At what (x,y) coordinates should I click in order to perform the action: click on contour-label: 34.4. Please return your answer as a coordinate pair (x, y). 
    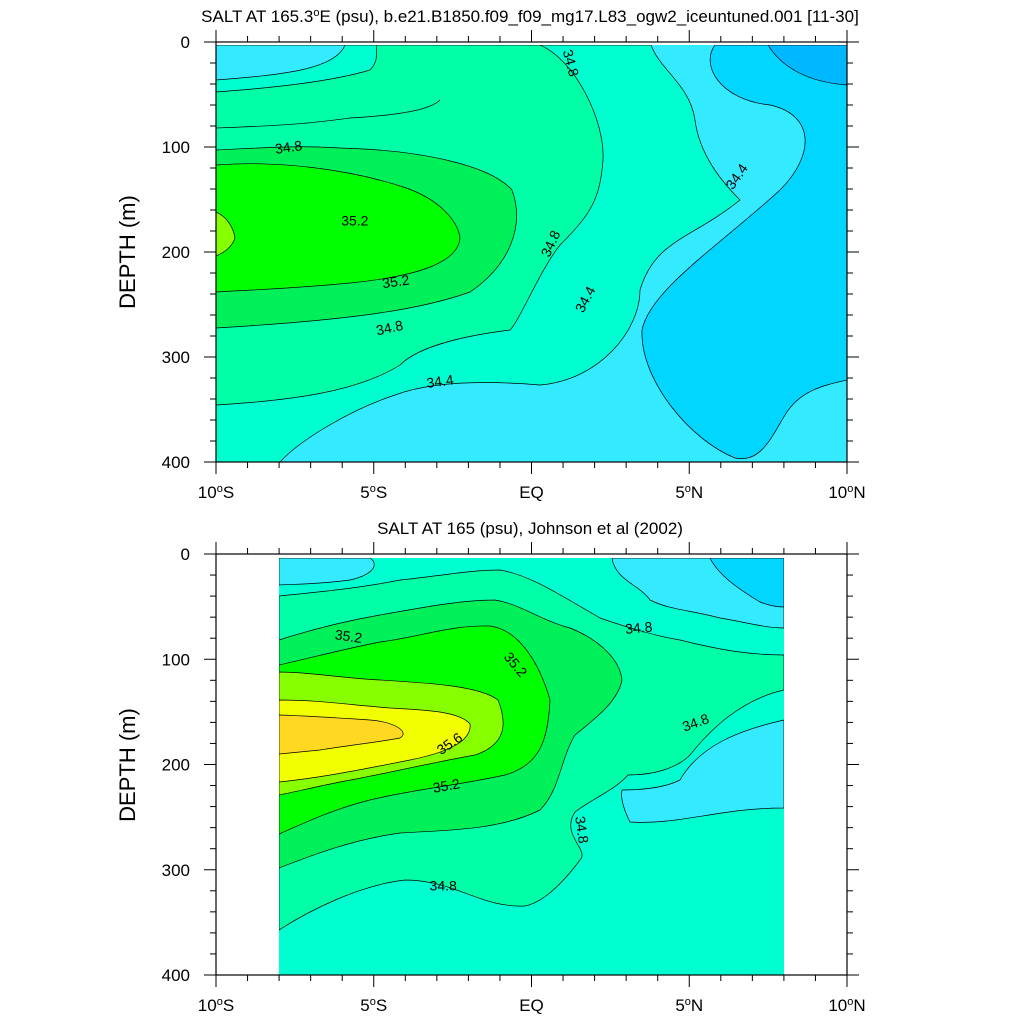
    Looking at the image, I should click on (439, 381).